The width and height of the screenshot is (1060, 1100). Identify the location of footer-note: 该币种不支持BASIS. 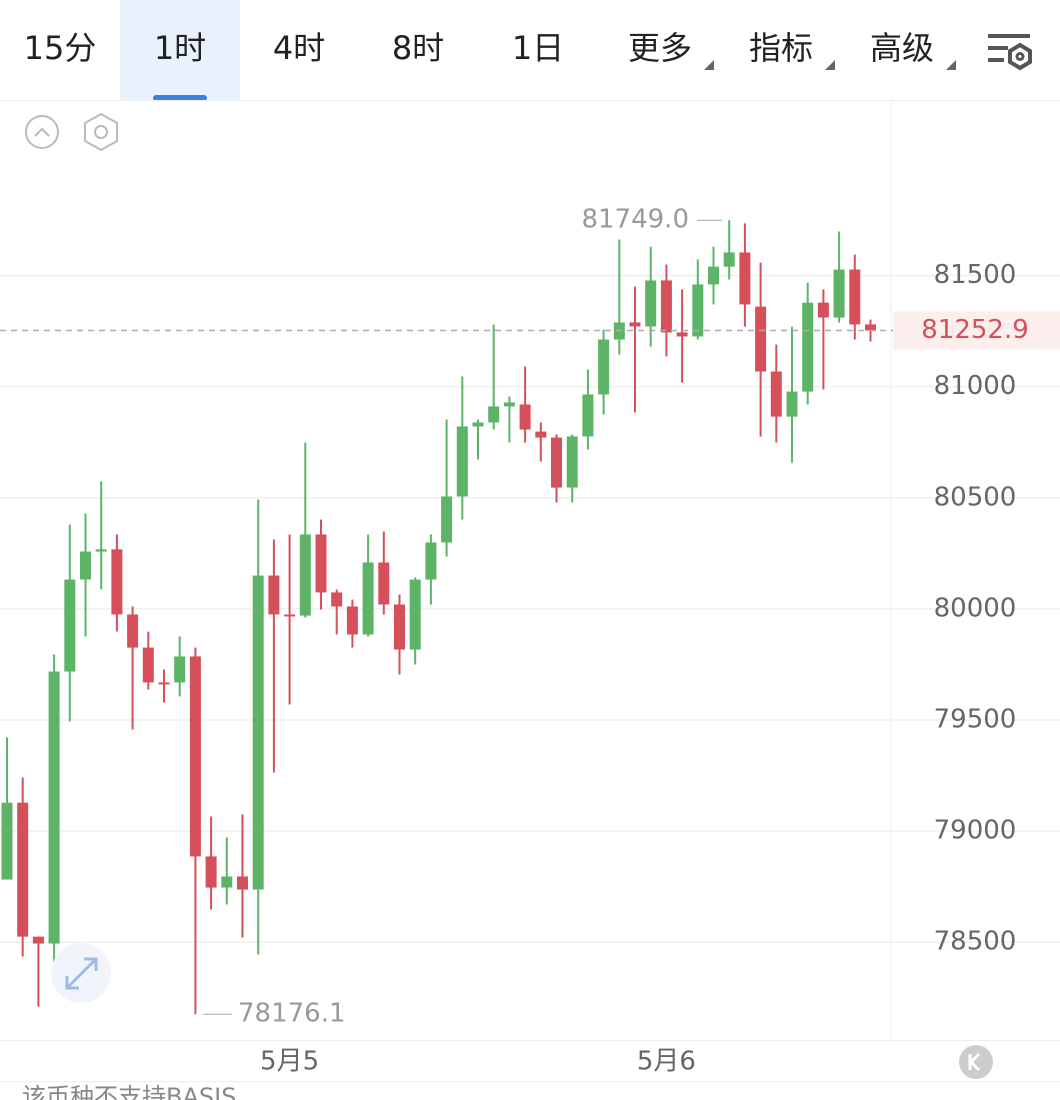
(129, 1091).